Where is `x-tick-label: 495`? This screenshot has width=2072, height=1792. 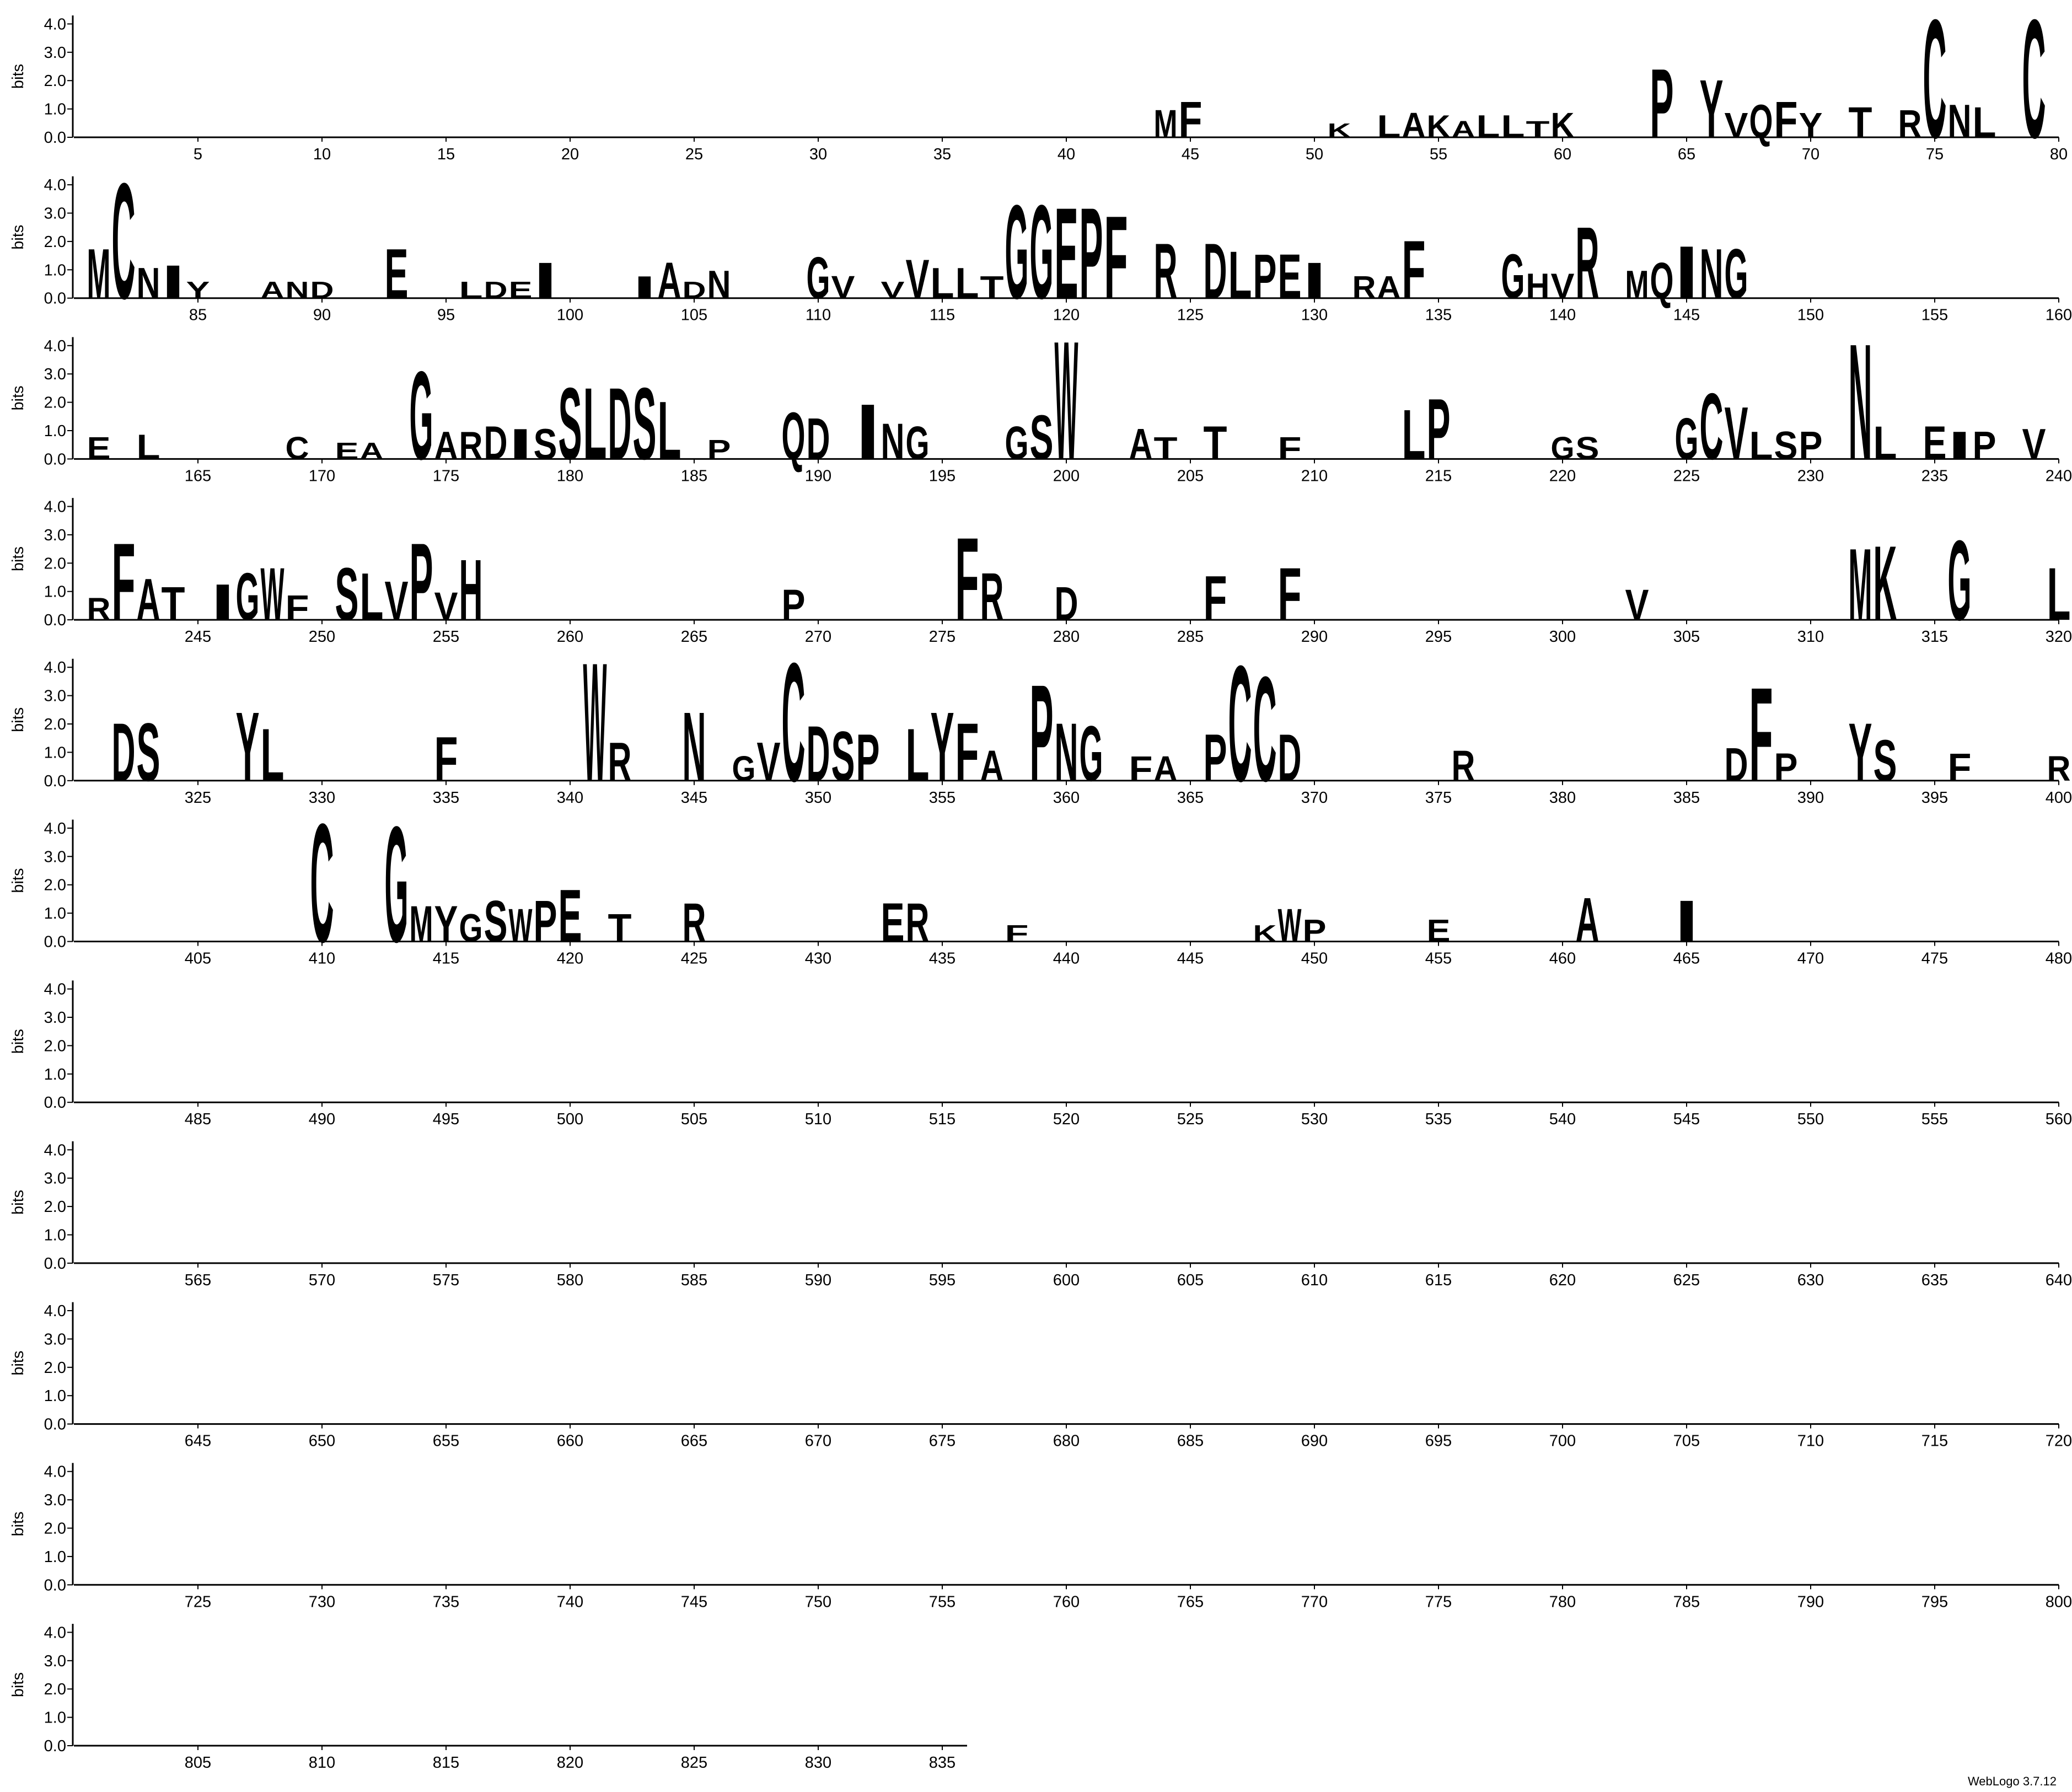 x-tick-label: 495 is located at coordinates (446, 1119).